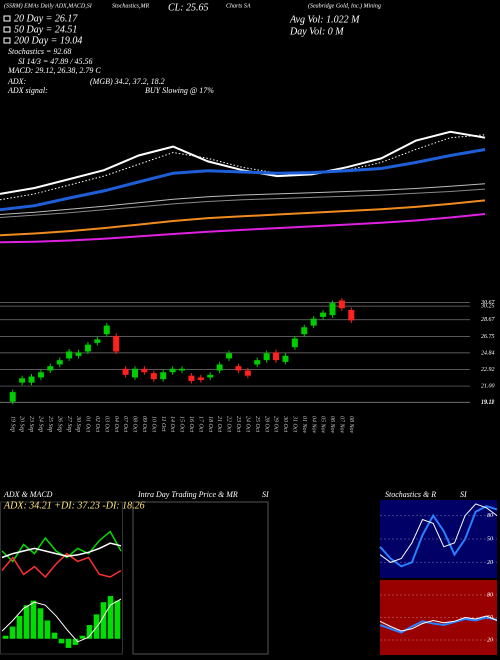 This screenshot has width=500, height=660. I want to click on x-tick-label: 21 Oct, so click(219, 424).